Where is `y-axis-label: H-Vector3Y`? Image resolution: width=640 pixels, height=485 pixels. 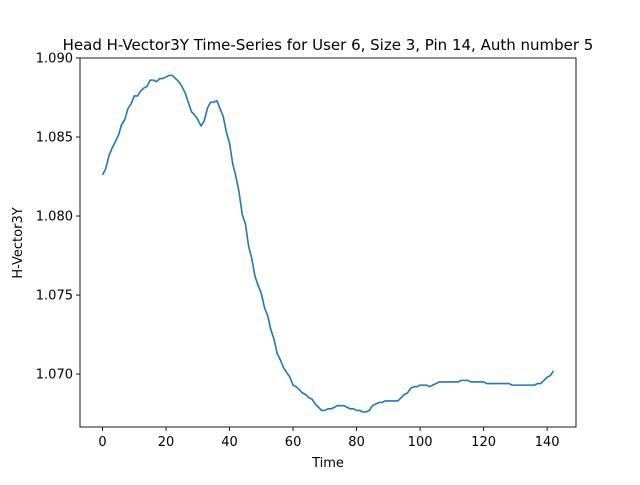
y-axis-label: H-Vector3Y is located at coordinates (18, 242).